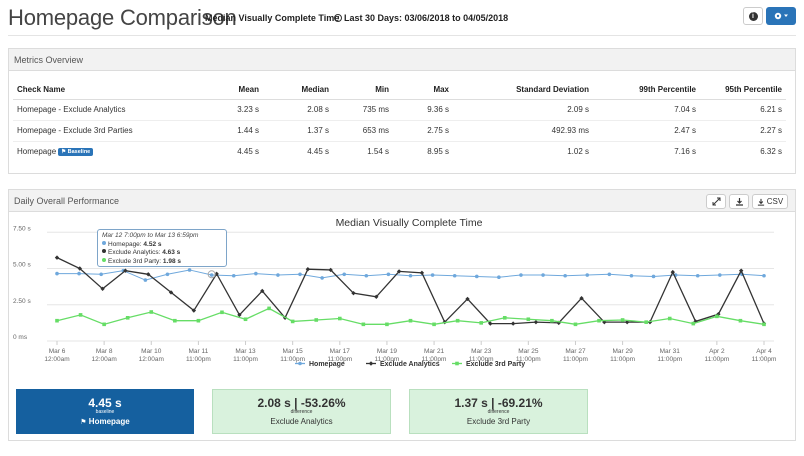 Image resolution: width=804 pixels, height=456 pixels. What do you see at coordinates (426, 18) in the screenshot?
I see `date-range-text: Last 30 Days: 03/06/2018 to 04/05/2018` at bounding box center [426, 18].